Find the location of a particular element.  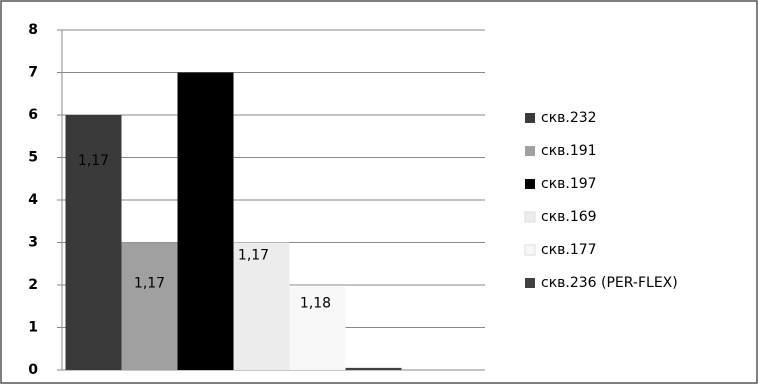

y-tick-label: 8 is located at coordinates (33, 30).